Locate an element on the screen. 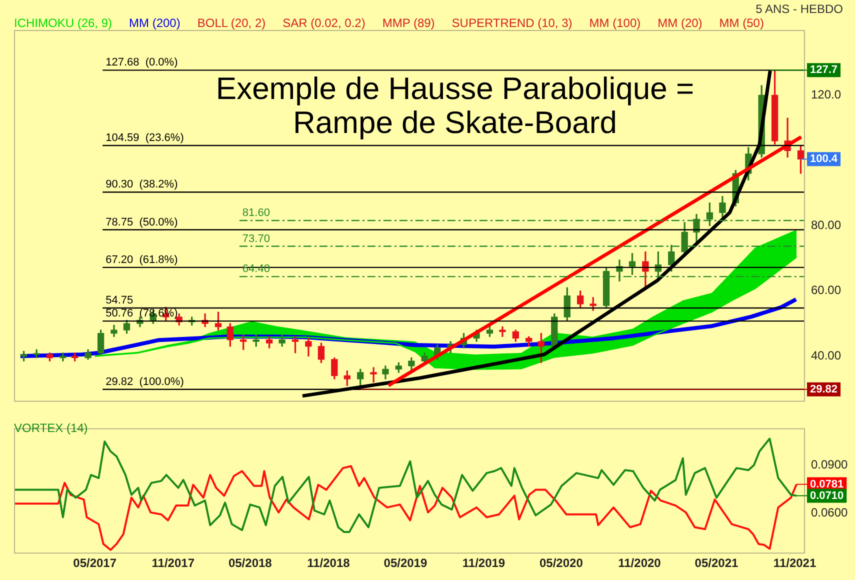 The image size is (855, 580). y-tick-label: 60.00 is located at coordinates (826, 290).